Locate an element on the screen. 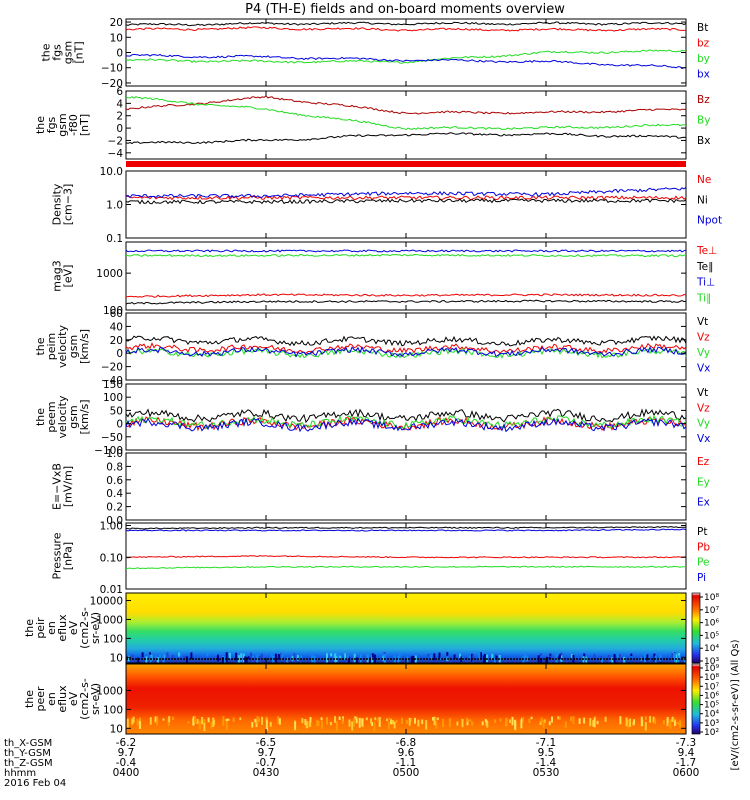 The width and height of the screenshot is (750, 800). legend-entry: Npot is located at coordinates (709, 221).